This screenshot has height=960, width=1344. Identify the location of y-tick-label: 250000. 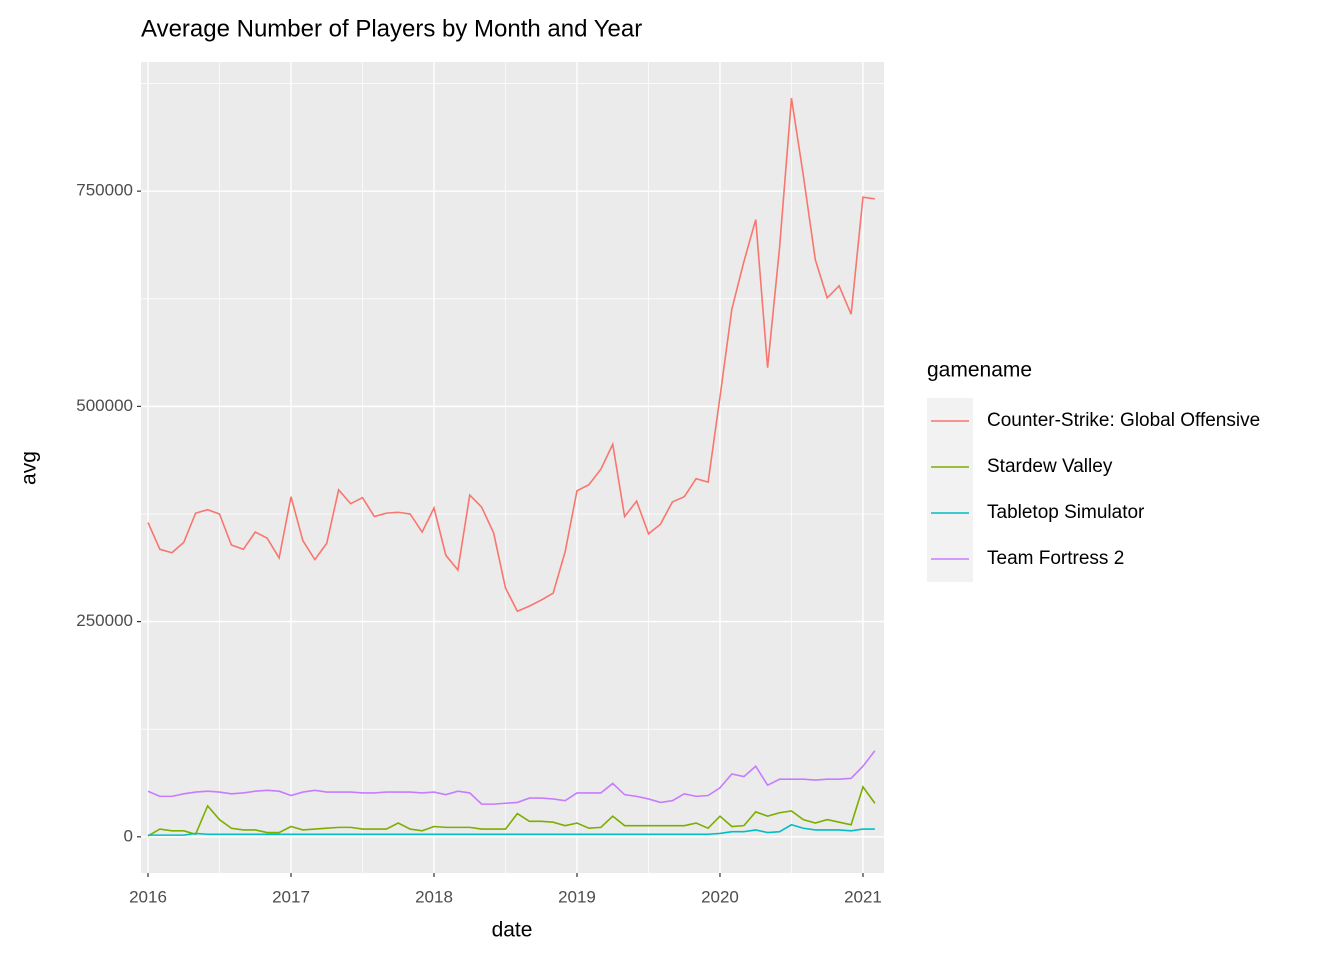
(104, 620).